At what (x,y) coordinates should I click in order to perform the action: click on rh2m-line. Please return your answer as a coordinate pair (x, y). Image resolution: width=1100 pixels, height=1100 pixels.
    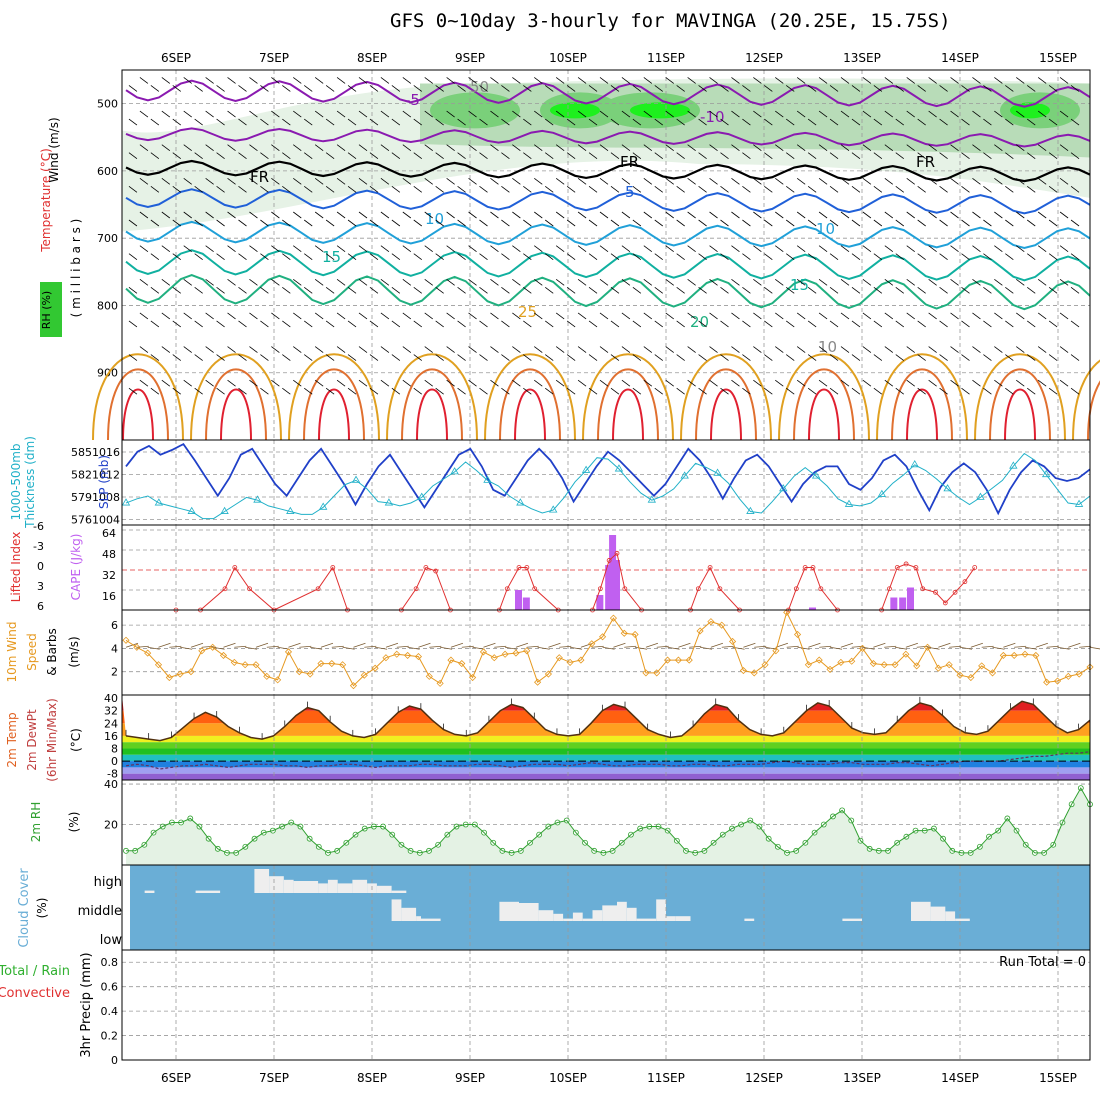
    Looking at the image, I should click on (608, 820).